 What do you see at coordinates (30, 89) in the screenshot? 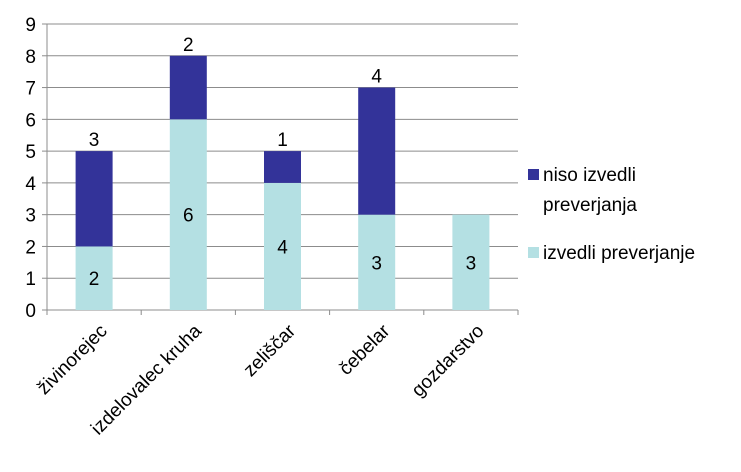
I see `y-tick-label: 7` at bounding box center [30, 89].